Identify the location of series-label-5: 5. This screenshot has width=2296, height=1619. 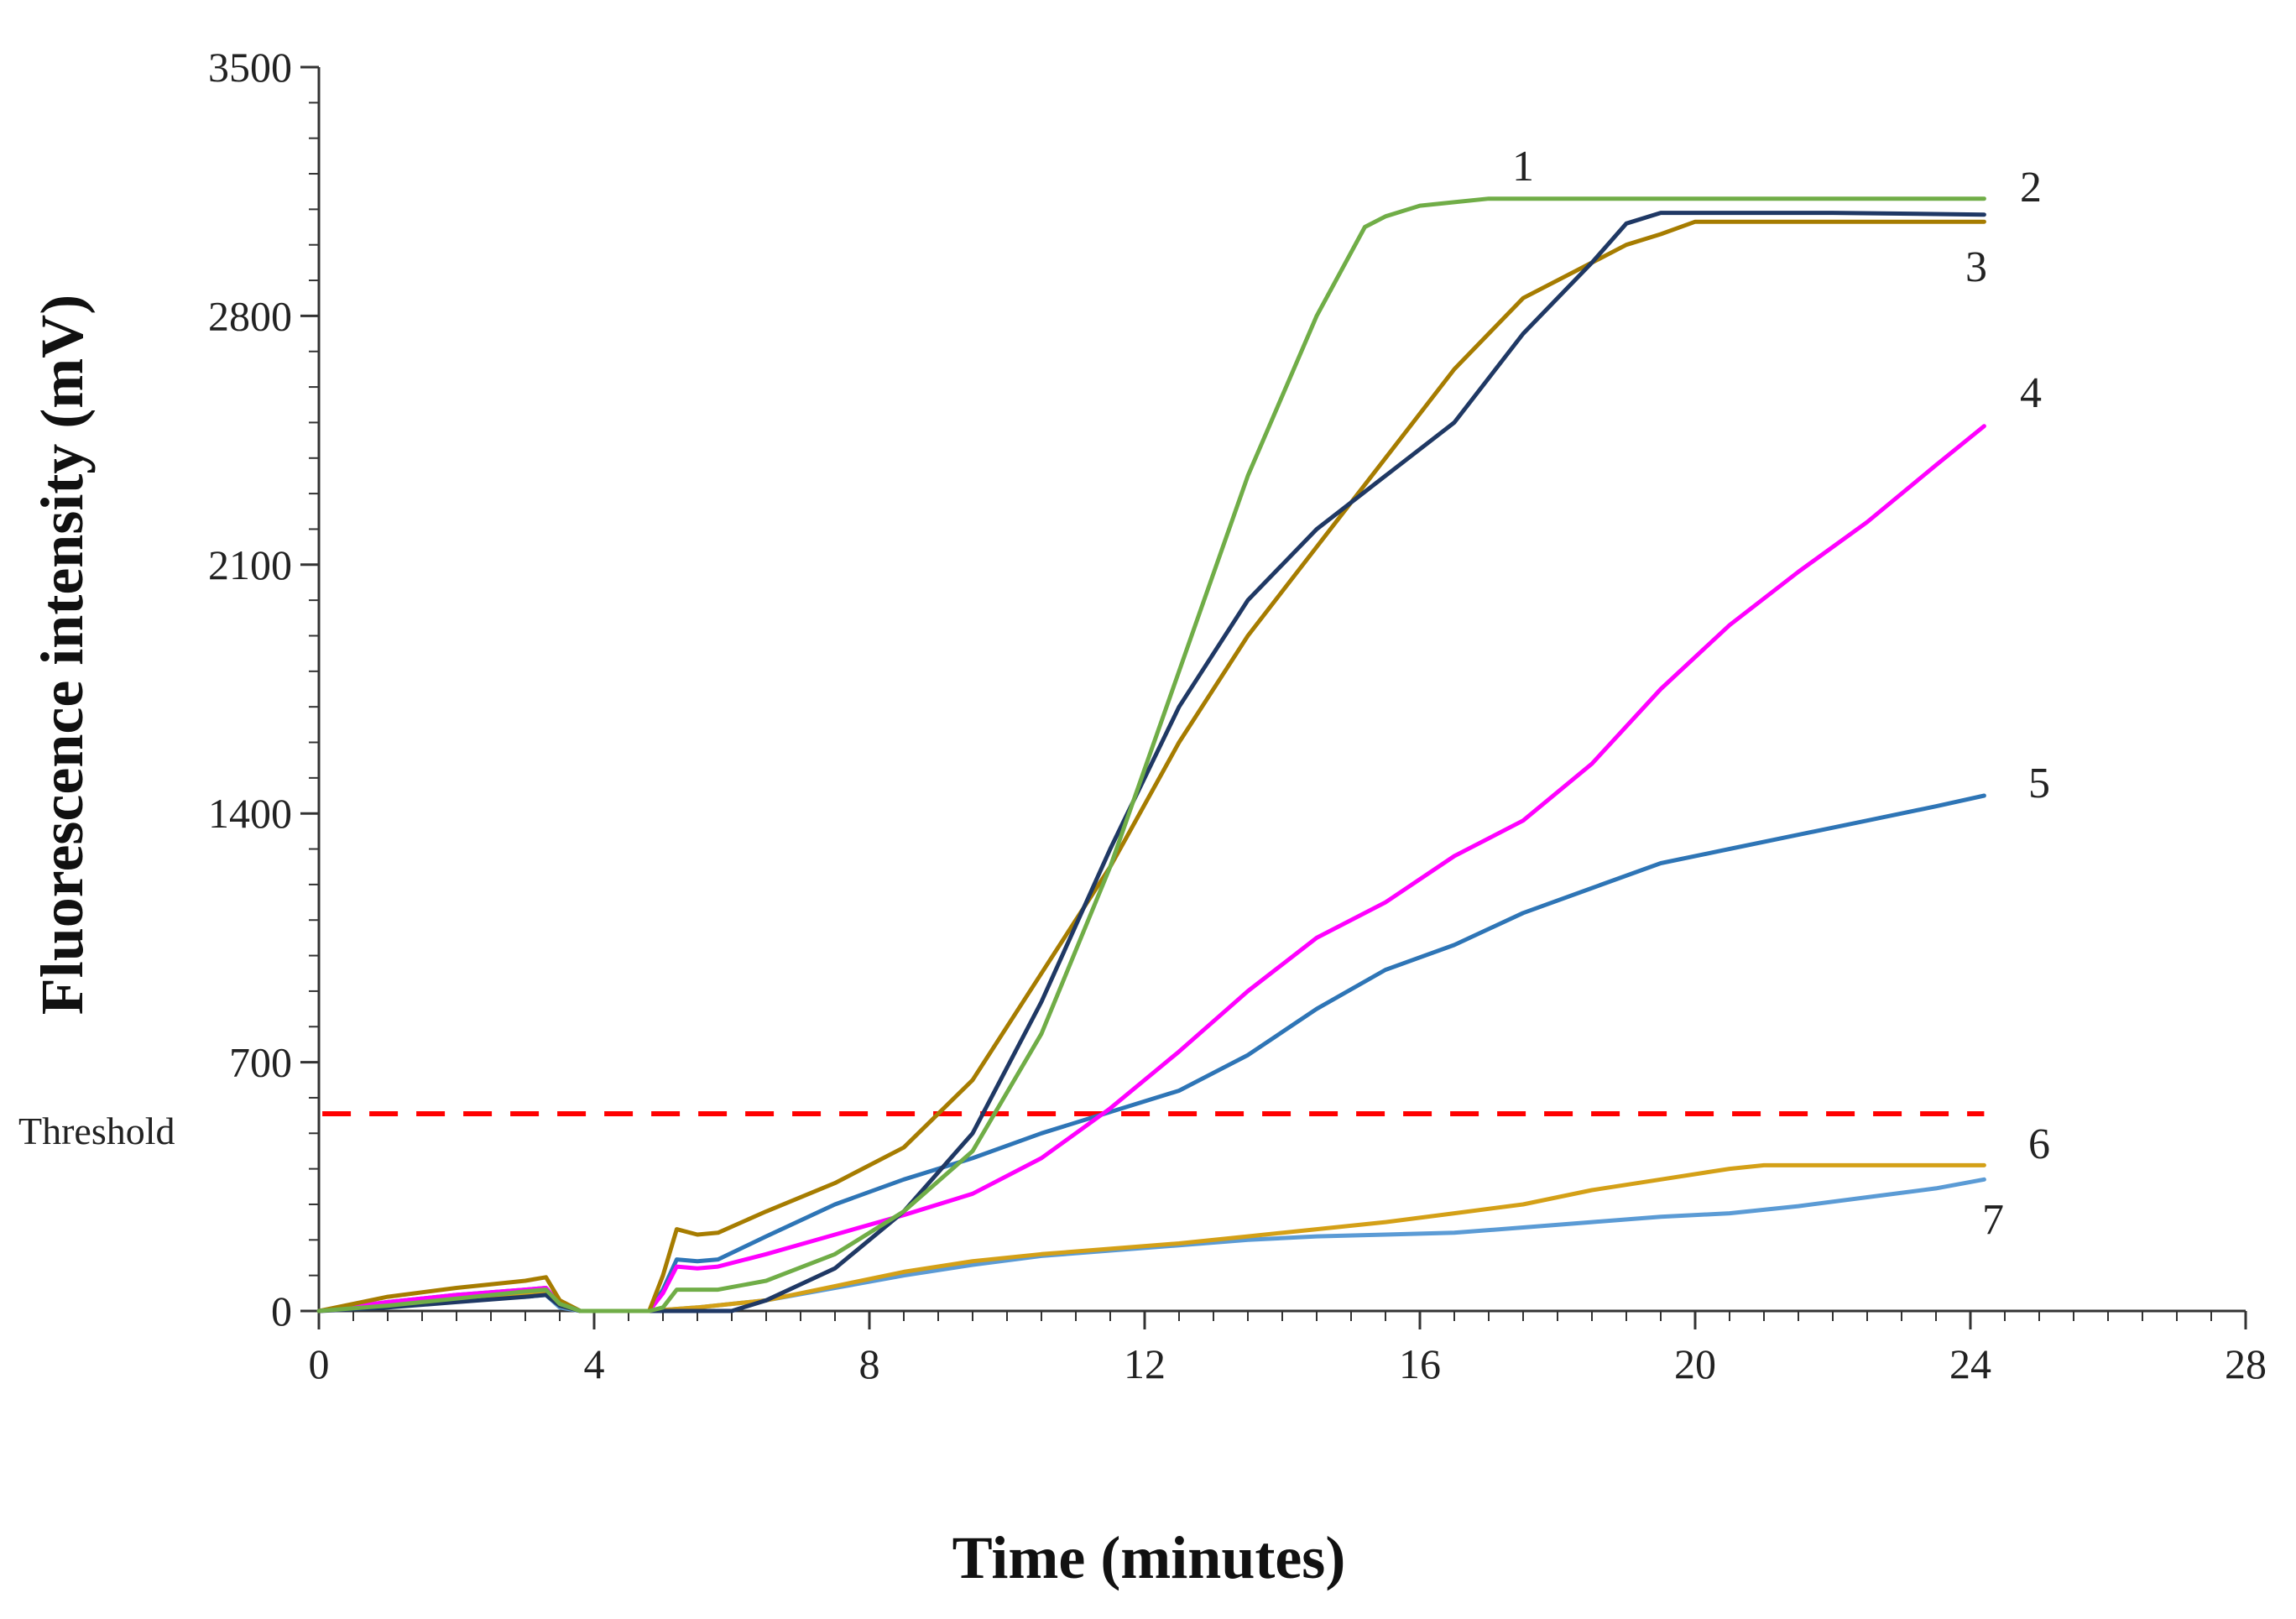
(2039, 783).